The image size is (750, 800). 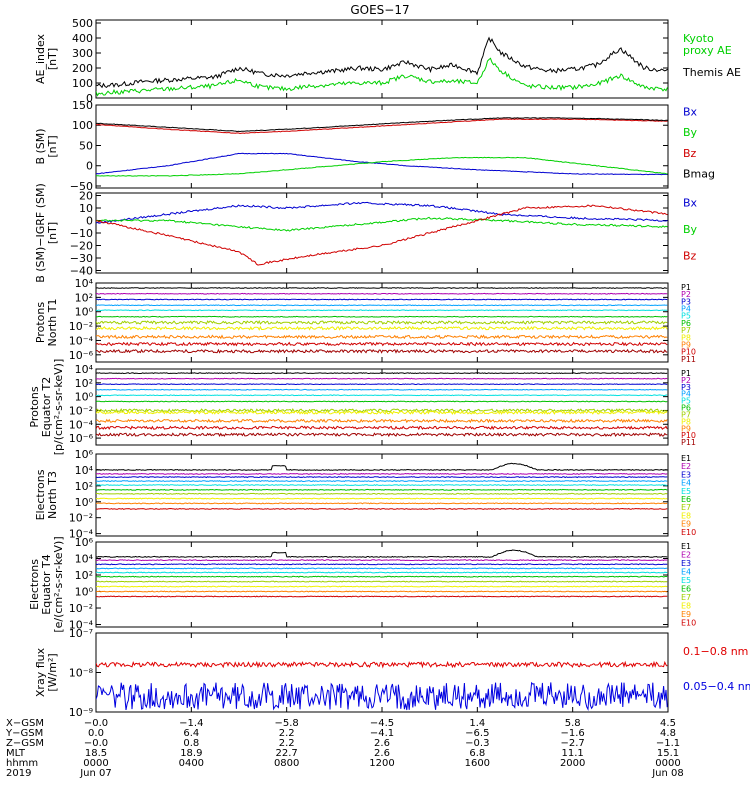 What do you see at coordinates (382, 164) in the screenshot?
I see `series-bsm-Bx` at bounding box center [382, 164].